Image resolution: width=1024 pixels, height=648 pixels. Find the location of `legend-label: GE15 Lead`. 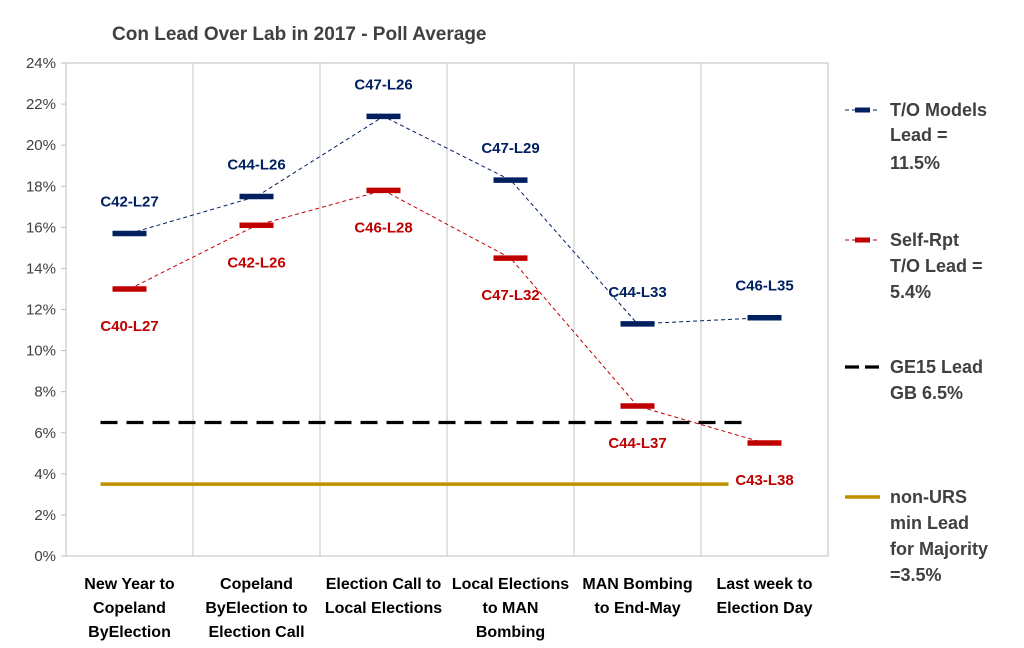

legend-label: GE15 Lead is located at coordinates (936, 367).